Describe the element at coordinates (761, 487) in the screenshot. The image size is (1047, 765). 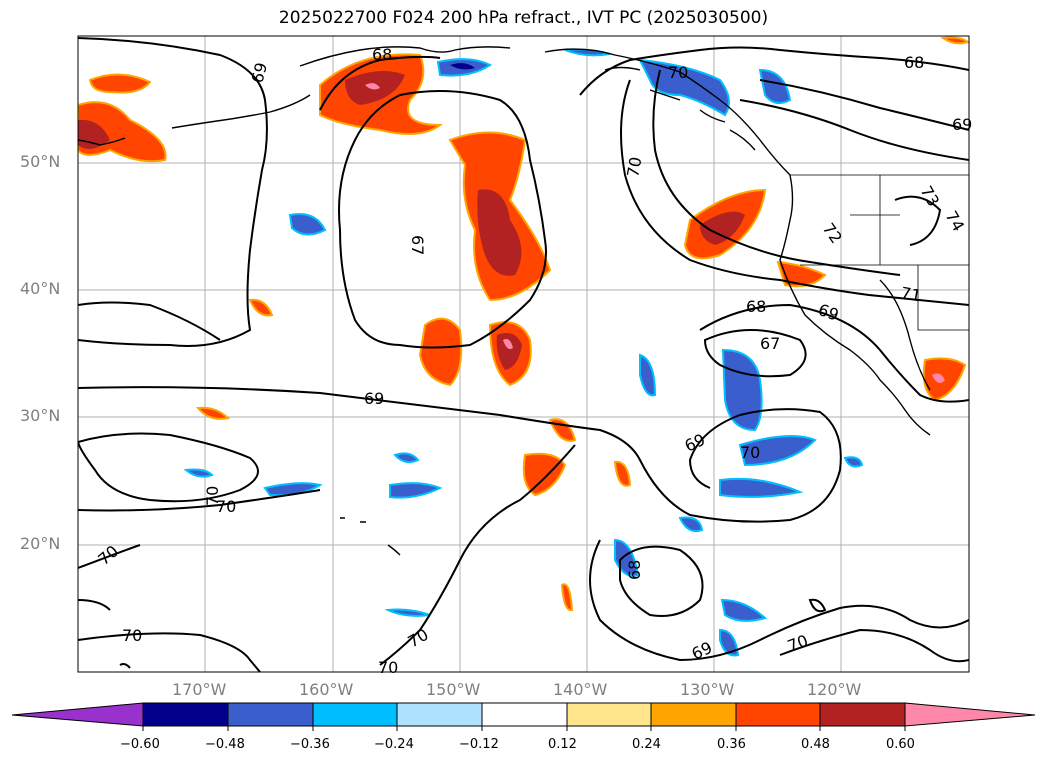
I see `patch-blue-south2` at that location.